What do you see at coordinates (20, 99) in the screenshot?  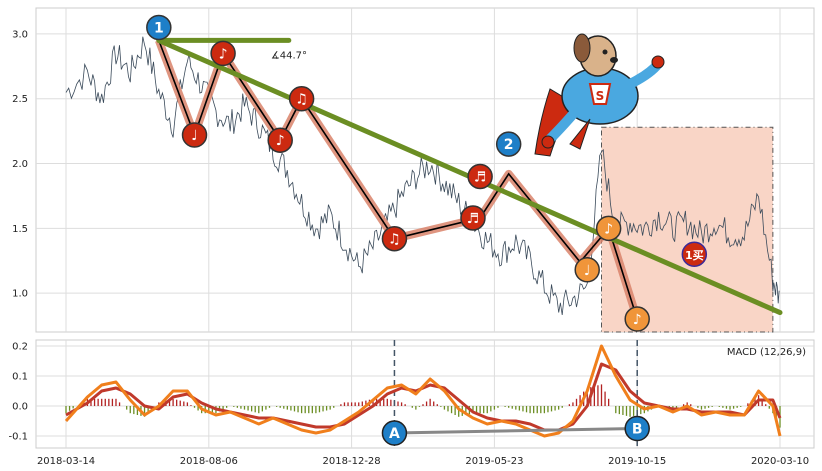 I see `price-y-tick-label: 2.5` at bounding box center [20, 99].